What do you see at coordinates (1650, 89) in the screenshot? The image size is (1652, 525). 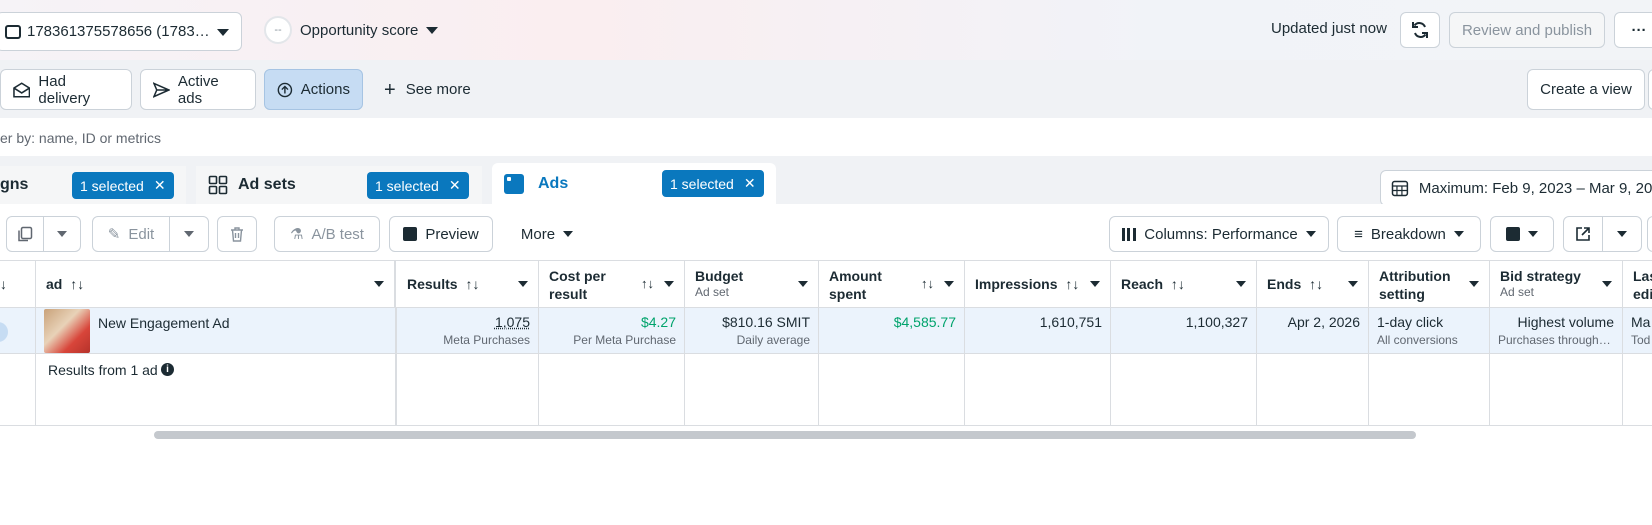 I see `view-options-button` at bounding box center [1650, 89].